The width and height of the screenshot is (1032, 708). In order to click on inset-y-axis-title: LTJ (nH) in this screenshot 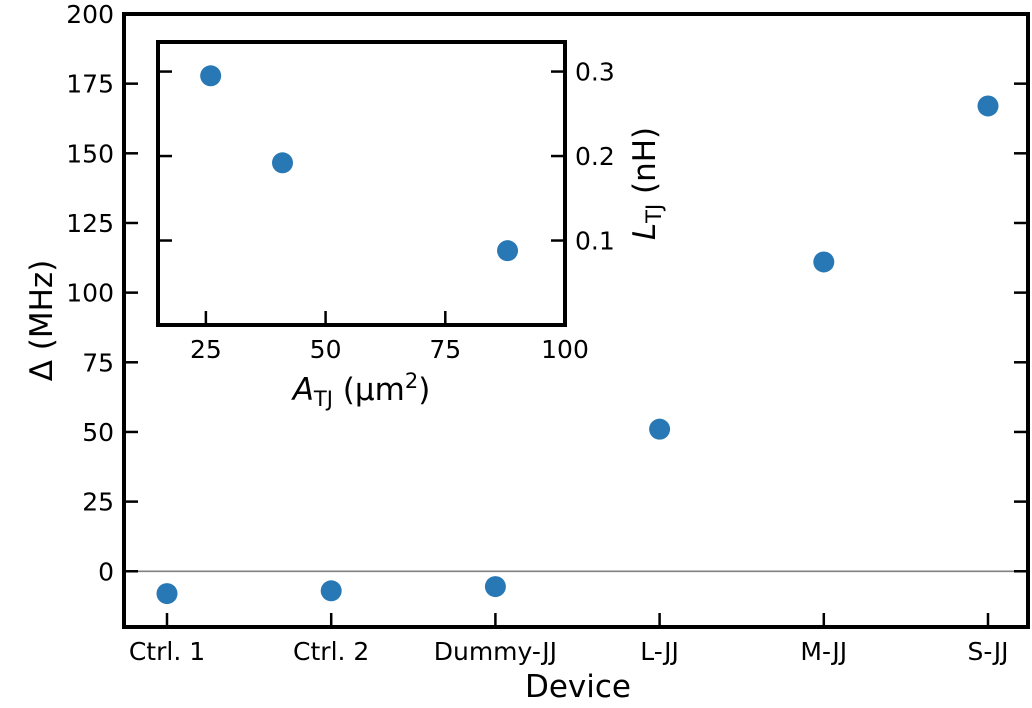, I will do `click(646, 183)`.